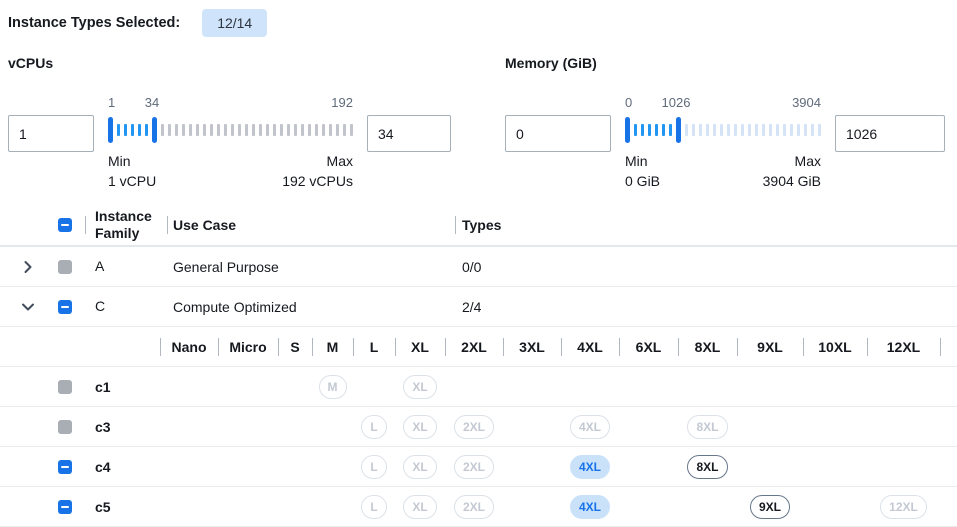 The height and width of the screenshot is (527, 957). What do you see at coordinates (420, 346) in the screenshot?
I see `size-column-header-xl: XL` at bounding box center [420, 346].